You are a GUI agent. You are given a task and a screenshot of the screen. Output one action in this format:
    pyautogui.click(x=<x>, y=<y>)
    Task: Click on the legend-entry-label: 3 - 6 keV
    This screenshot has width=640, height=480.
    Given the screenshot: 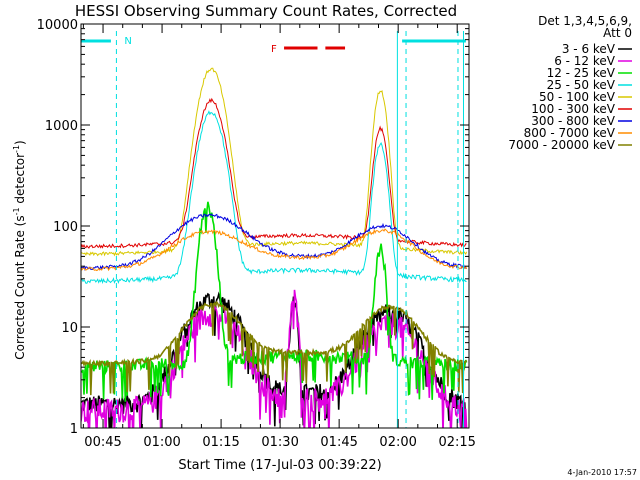 What is the action you would take?
    pyautogui.click(x=589, y=49)
    